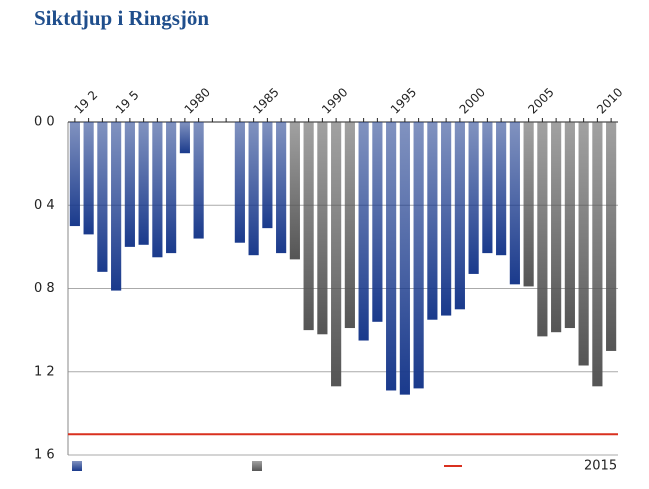  I want to click on y-tick-label: 0 4, so click(44, 205).